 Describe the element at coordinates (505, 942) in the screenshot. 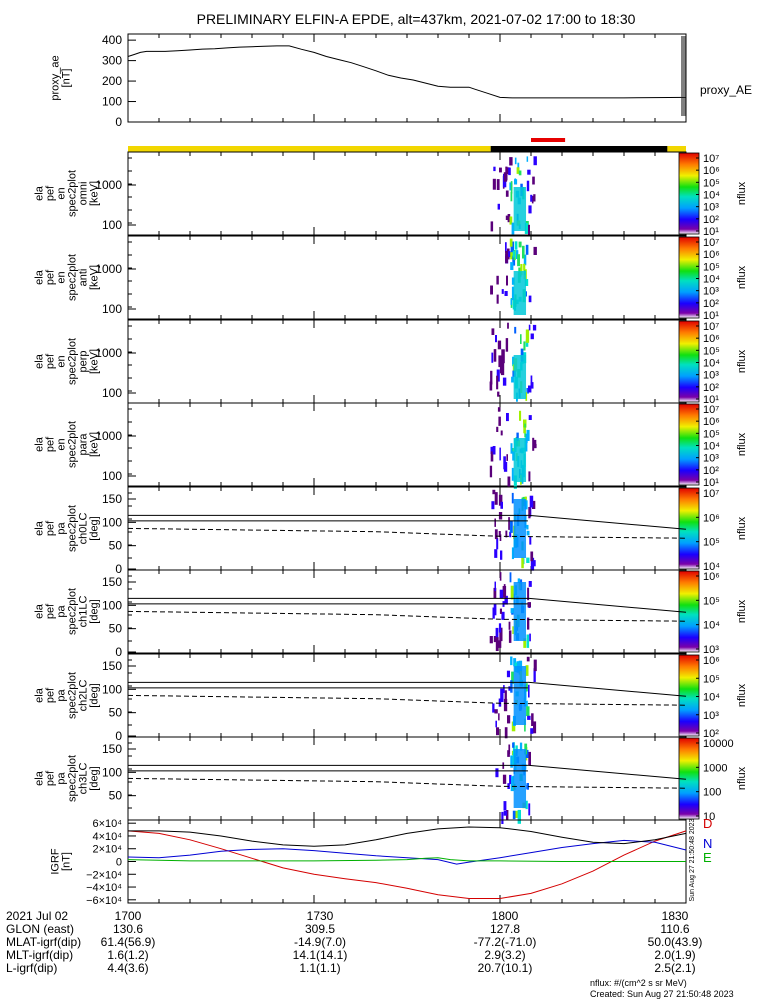

I see `footer-value: -77.2(-71.0)` at that location.